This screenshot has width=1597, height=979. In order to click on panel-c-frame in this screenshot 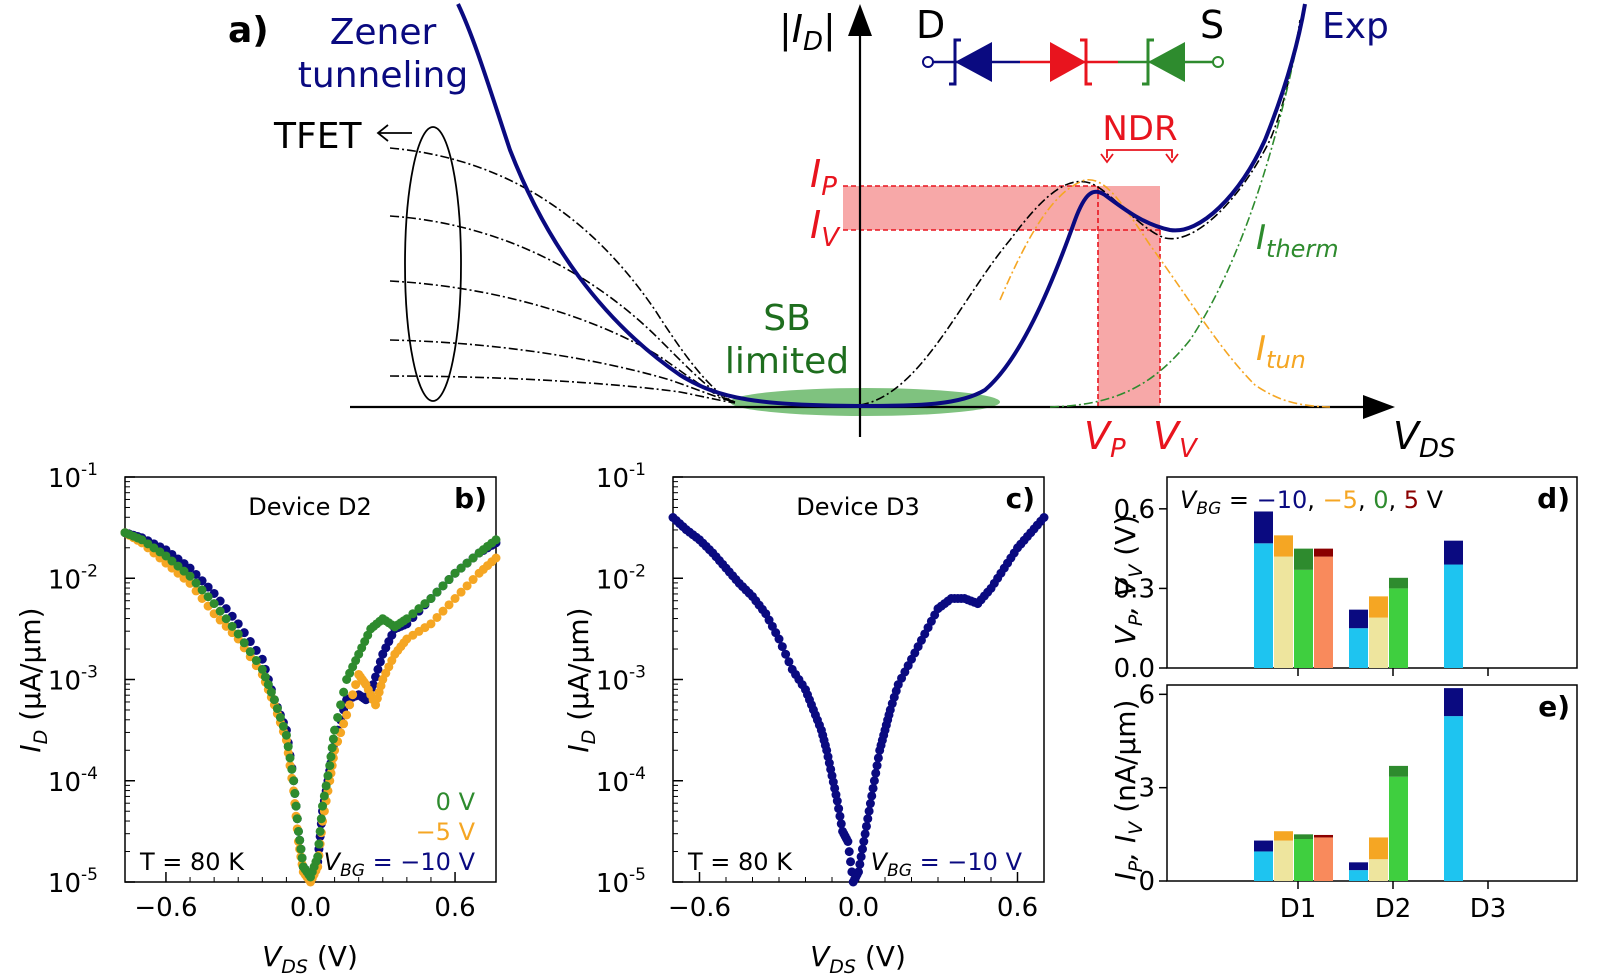, I will do `click(858, 679)`.